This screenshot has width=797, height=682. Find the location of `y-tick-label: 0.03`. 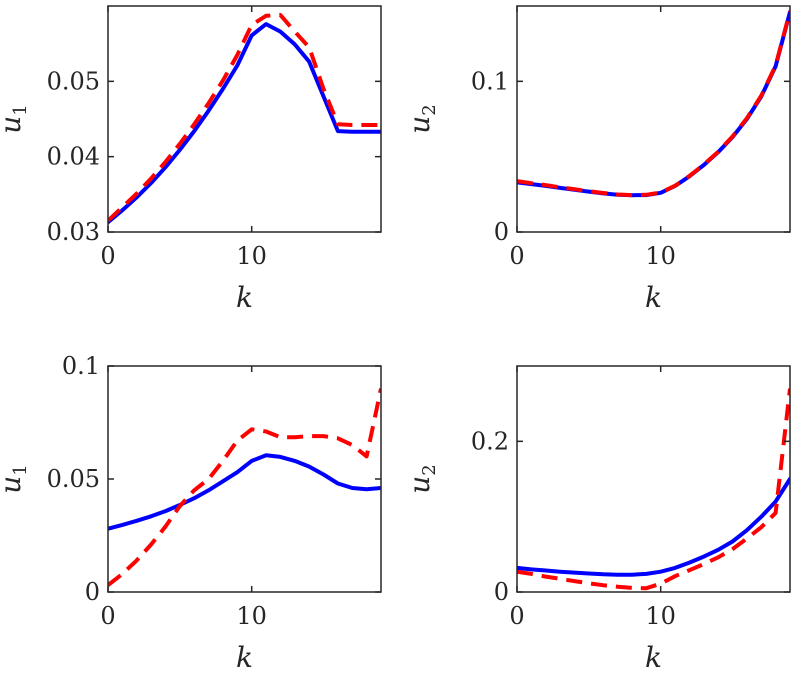

y-tick-label: 0.03 is located at coordinates (73, 232).